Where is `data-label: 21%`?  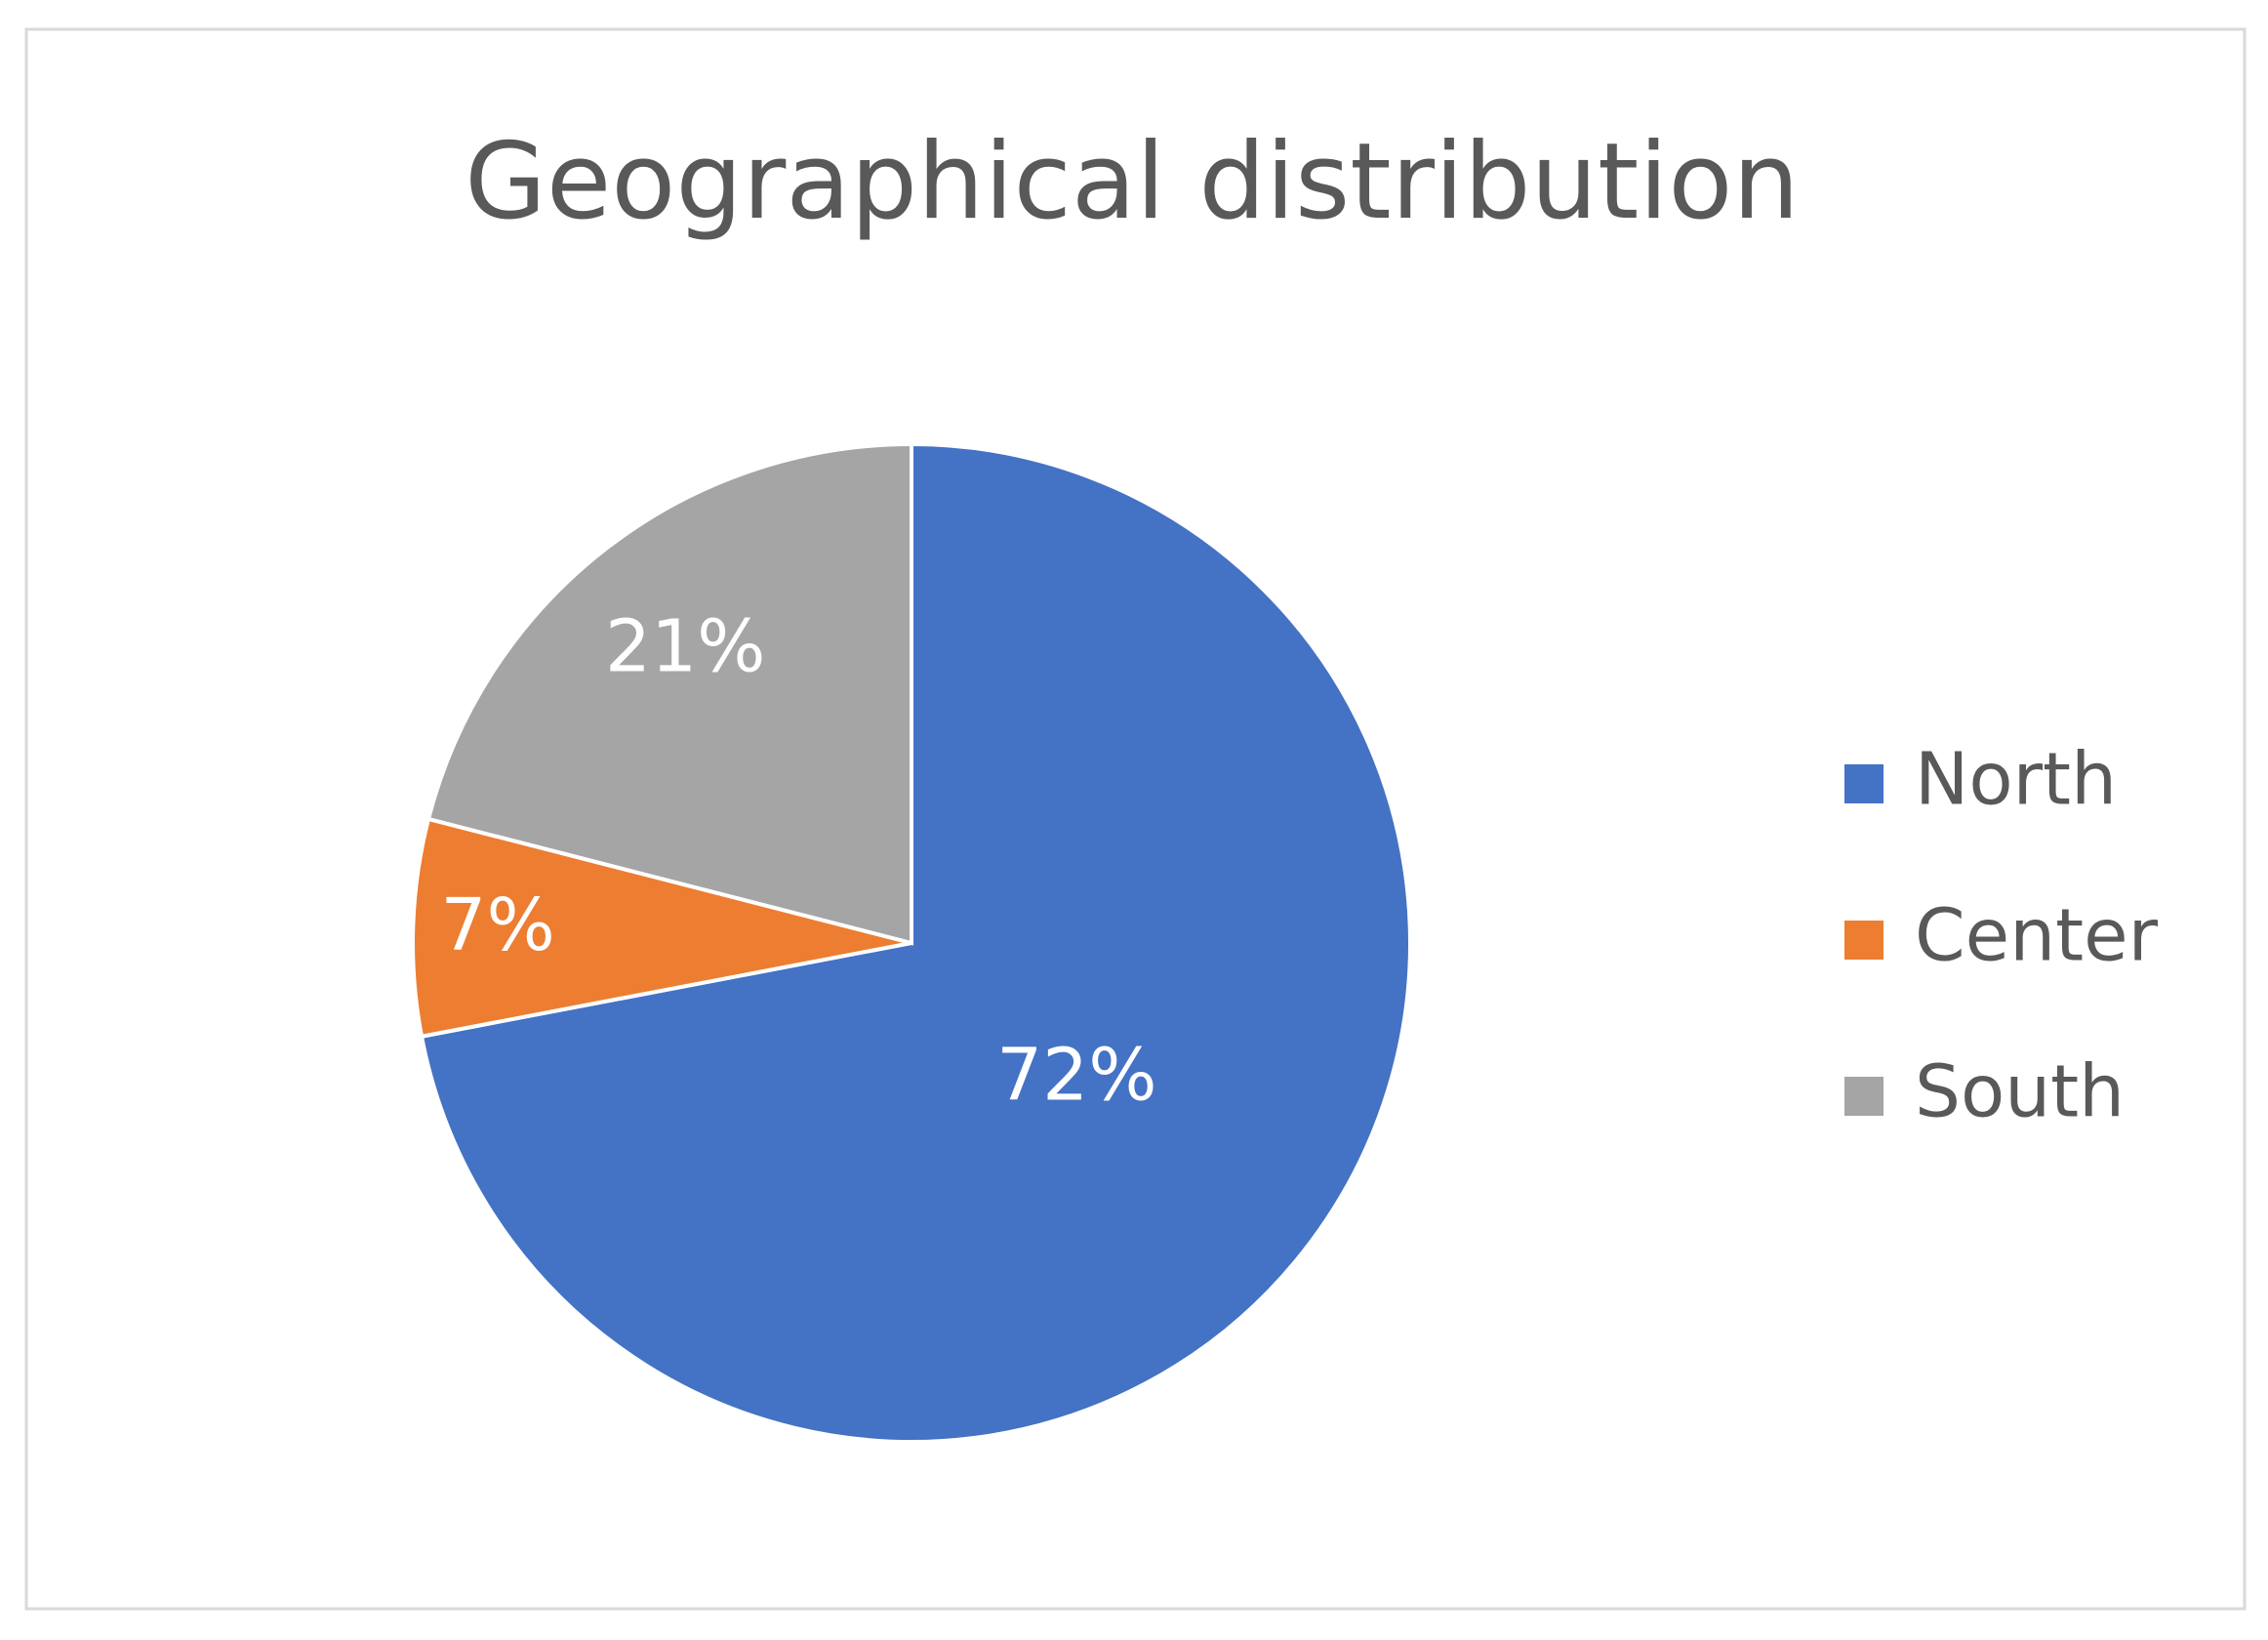
data-label: 21% is located at coordinates (685, 647).